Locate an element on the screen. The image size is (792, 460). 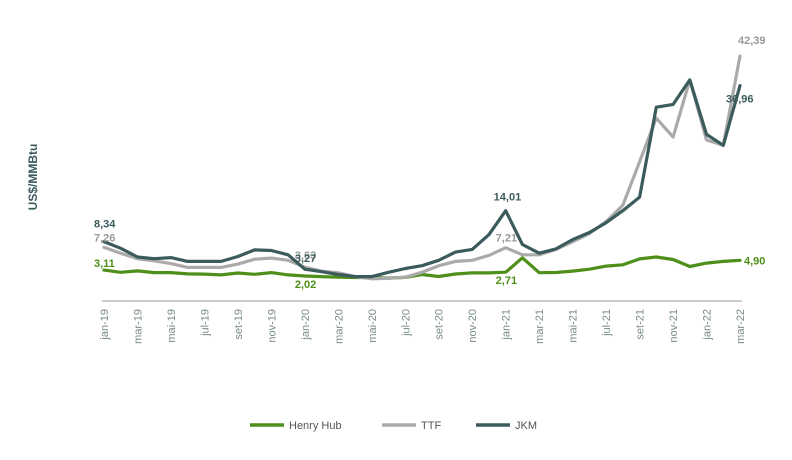
x-tick-label: mai-21 is located at coordinates (574, 326).